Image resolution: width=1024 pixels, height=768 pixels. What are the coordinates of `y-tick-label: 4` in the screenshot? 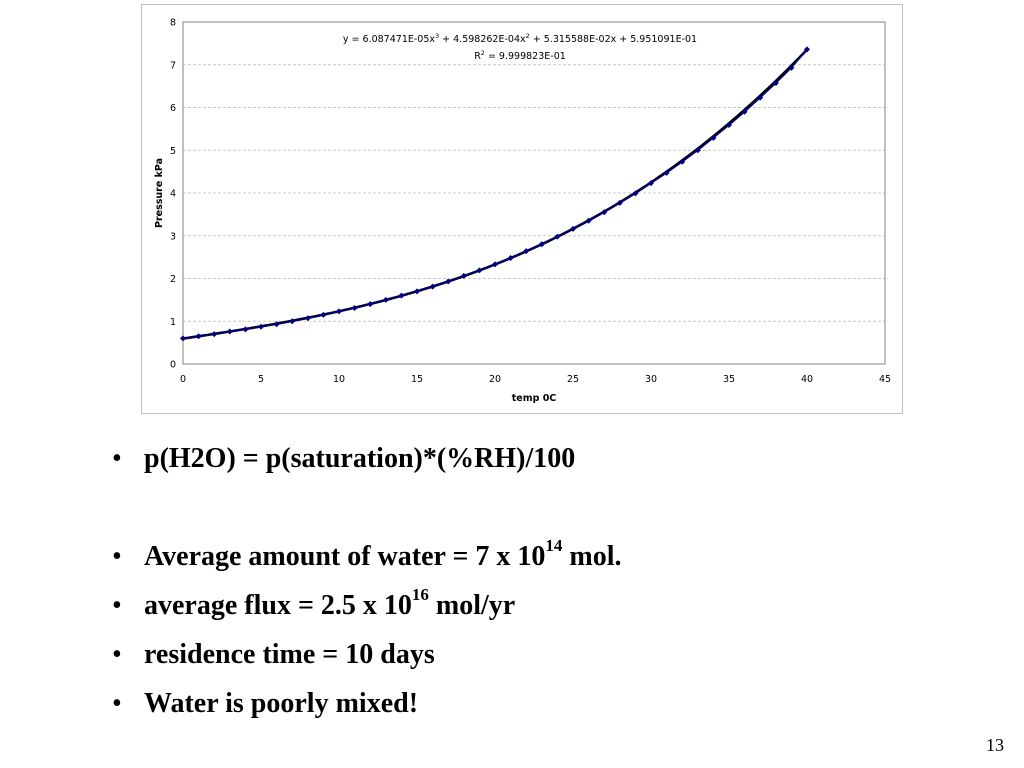 It's located at (173, 194).